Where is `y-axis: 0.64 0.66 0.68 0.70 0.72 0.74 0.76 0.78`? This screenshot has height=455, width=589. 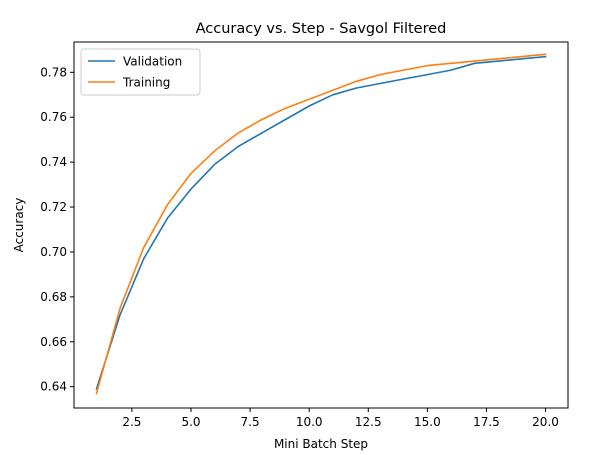
y-axis: 0.64 0.66 0.68 0.70 0.72 0.74 0.76 0.78 is located at coordinates (57, 229).